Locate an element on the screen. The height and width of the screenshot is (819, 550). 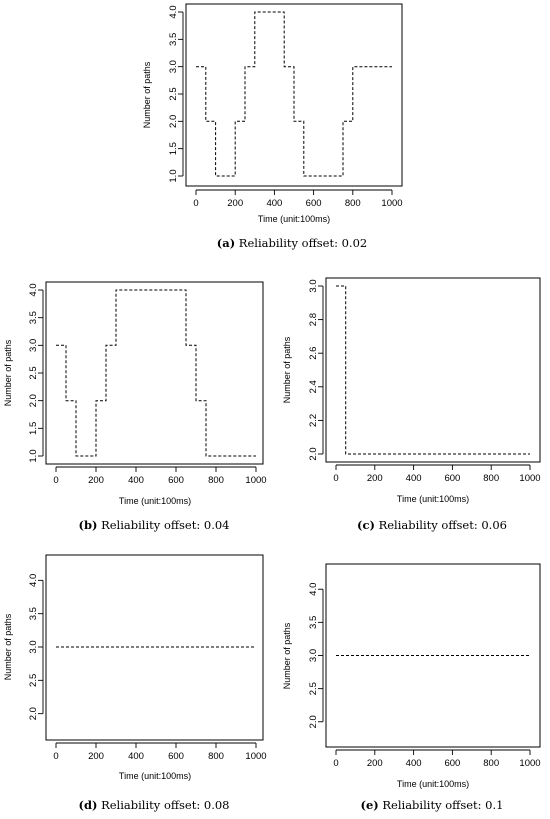
y-tick-label: 2.4 is located at coordinates (313, 386).